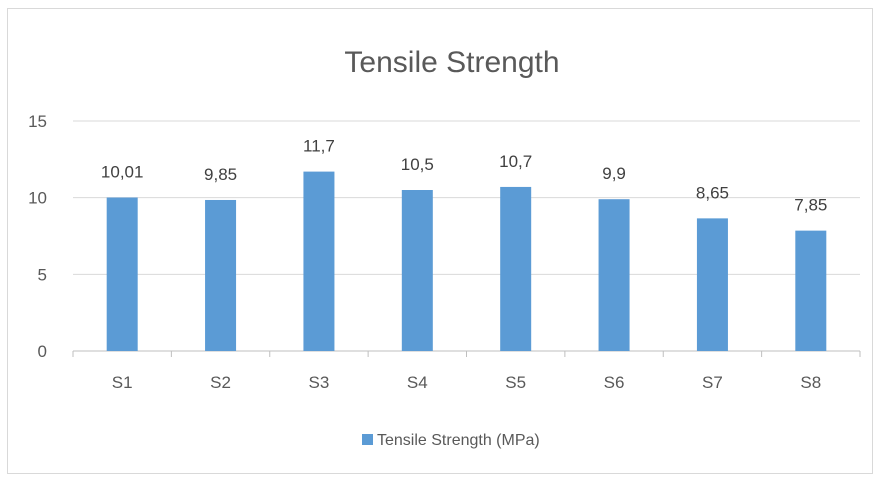 The image size is (880, 479). I want to click on data-label-s5: 10,7, so click(515, 161).